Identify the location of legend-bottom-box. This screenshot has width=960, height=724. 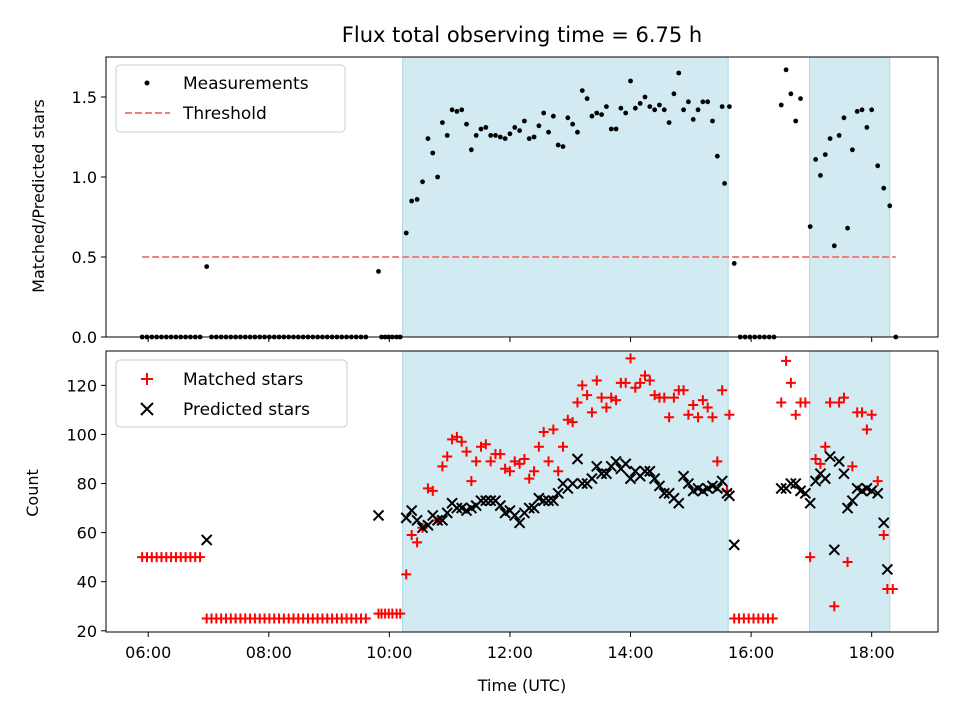
(231, 393).